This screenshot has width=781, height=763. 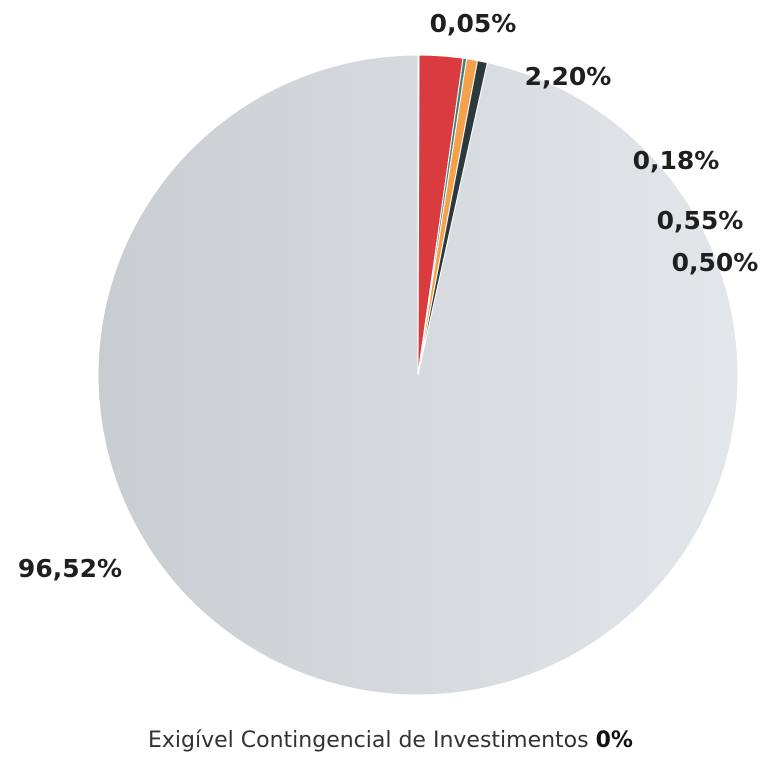 What do you see at coordinates (614, 740) in the screenshot?
I see `caption-value: 0%` at bounding box center [614, 740].